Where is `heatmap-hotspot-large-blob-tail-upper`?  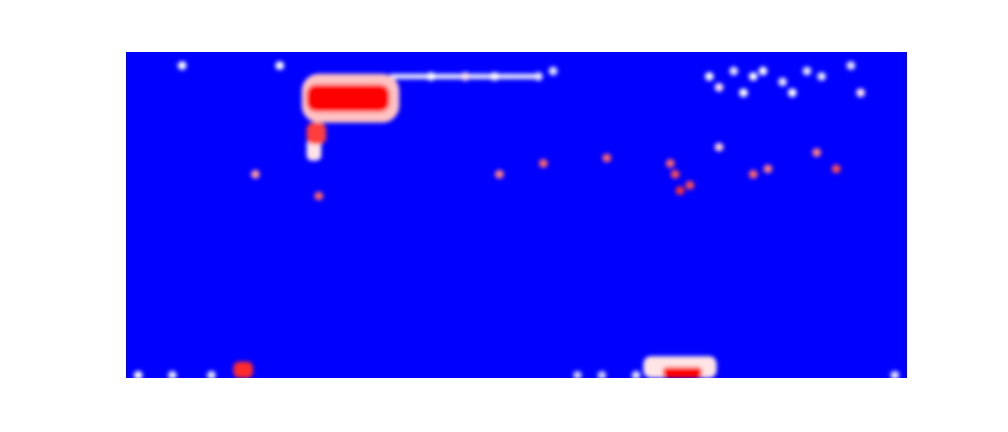 heatmap-hotspot-large-blob-tail-upper is located at coordinates (316, 133).